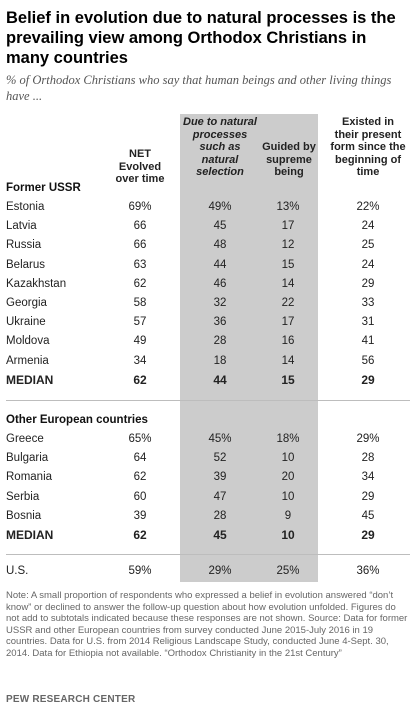  Describe the element at coordinates (140, 207) in the screenshot. I see `table-cell: 69%` at that location.